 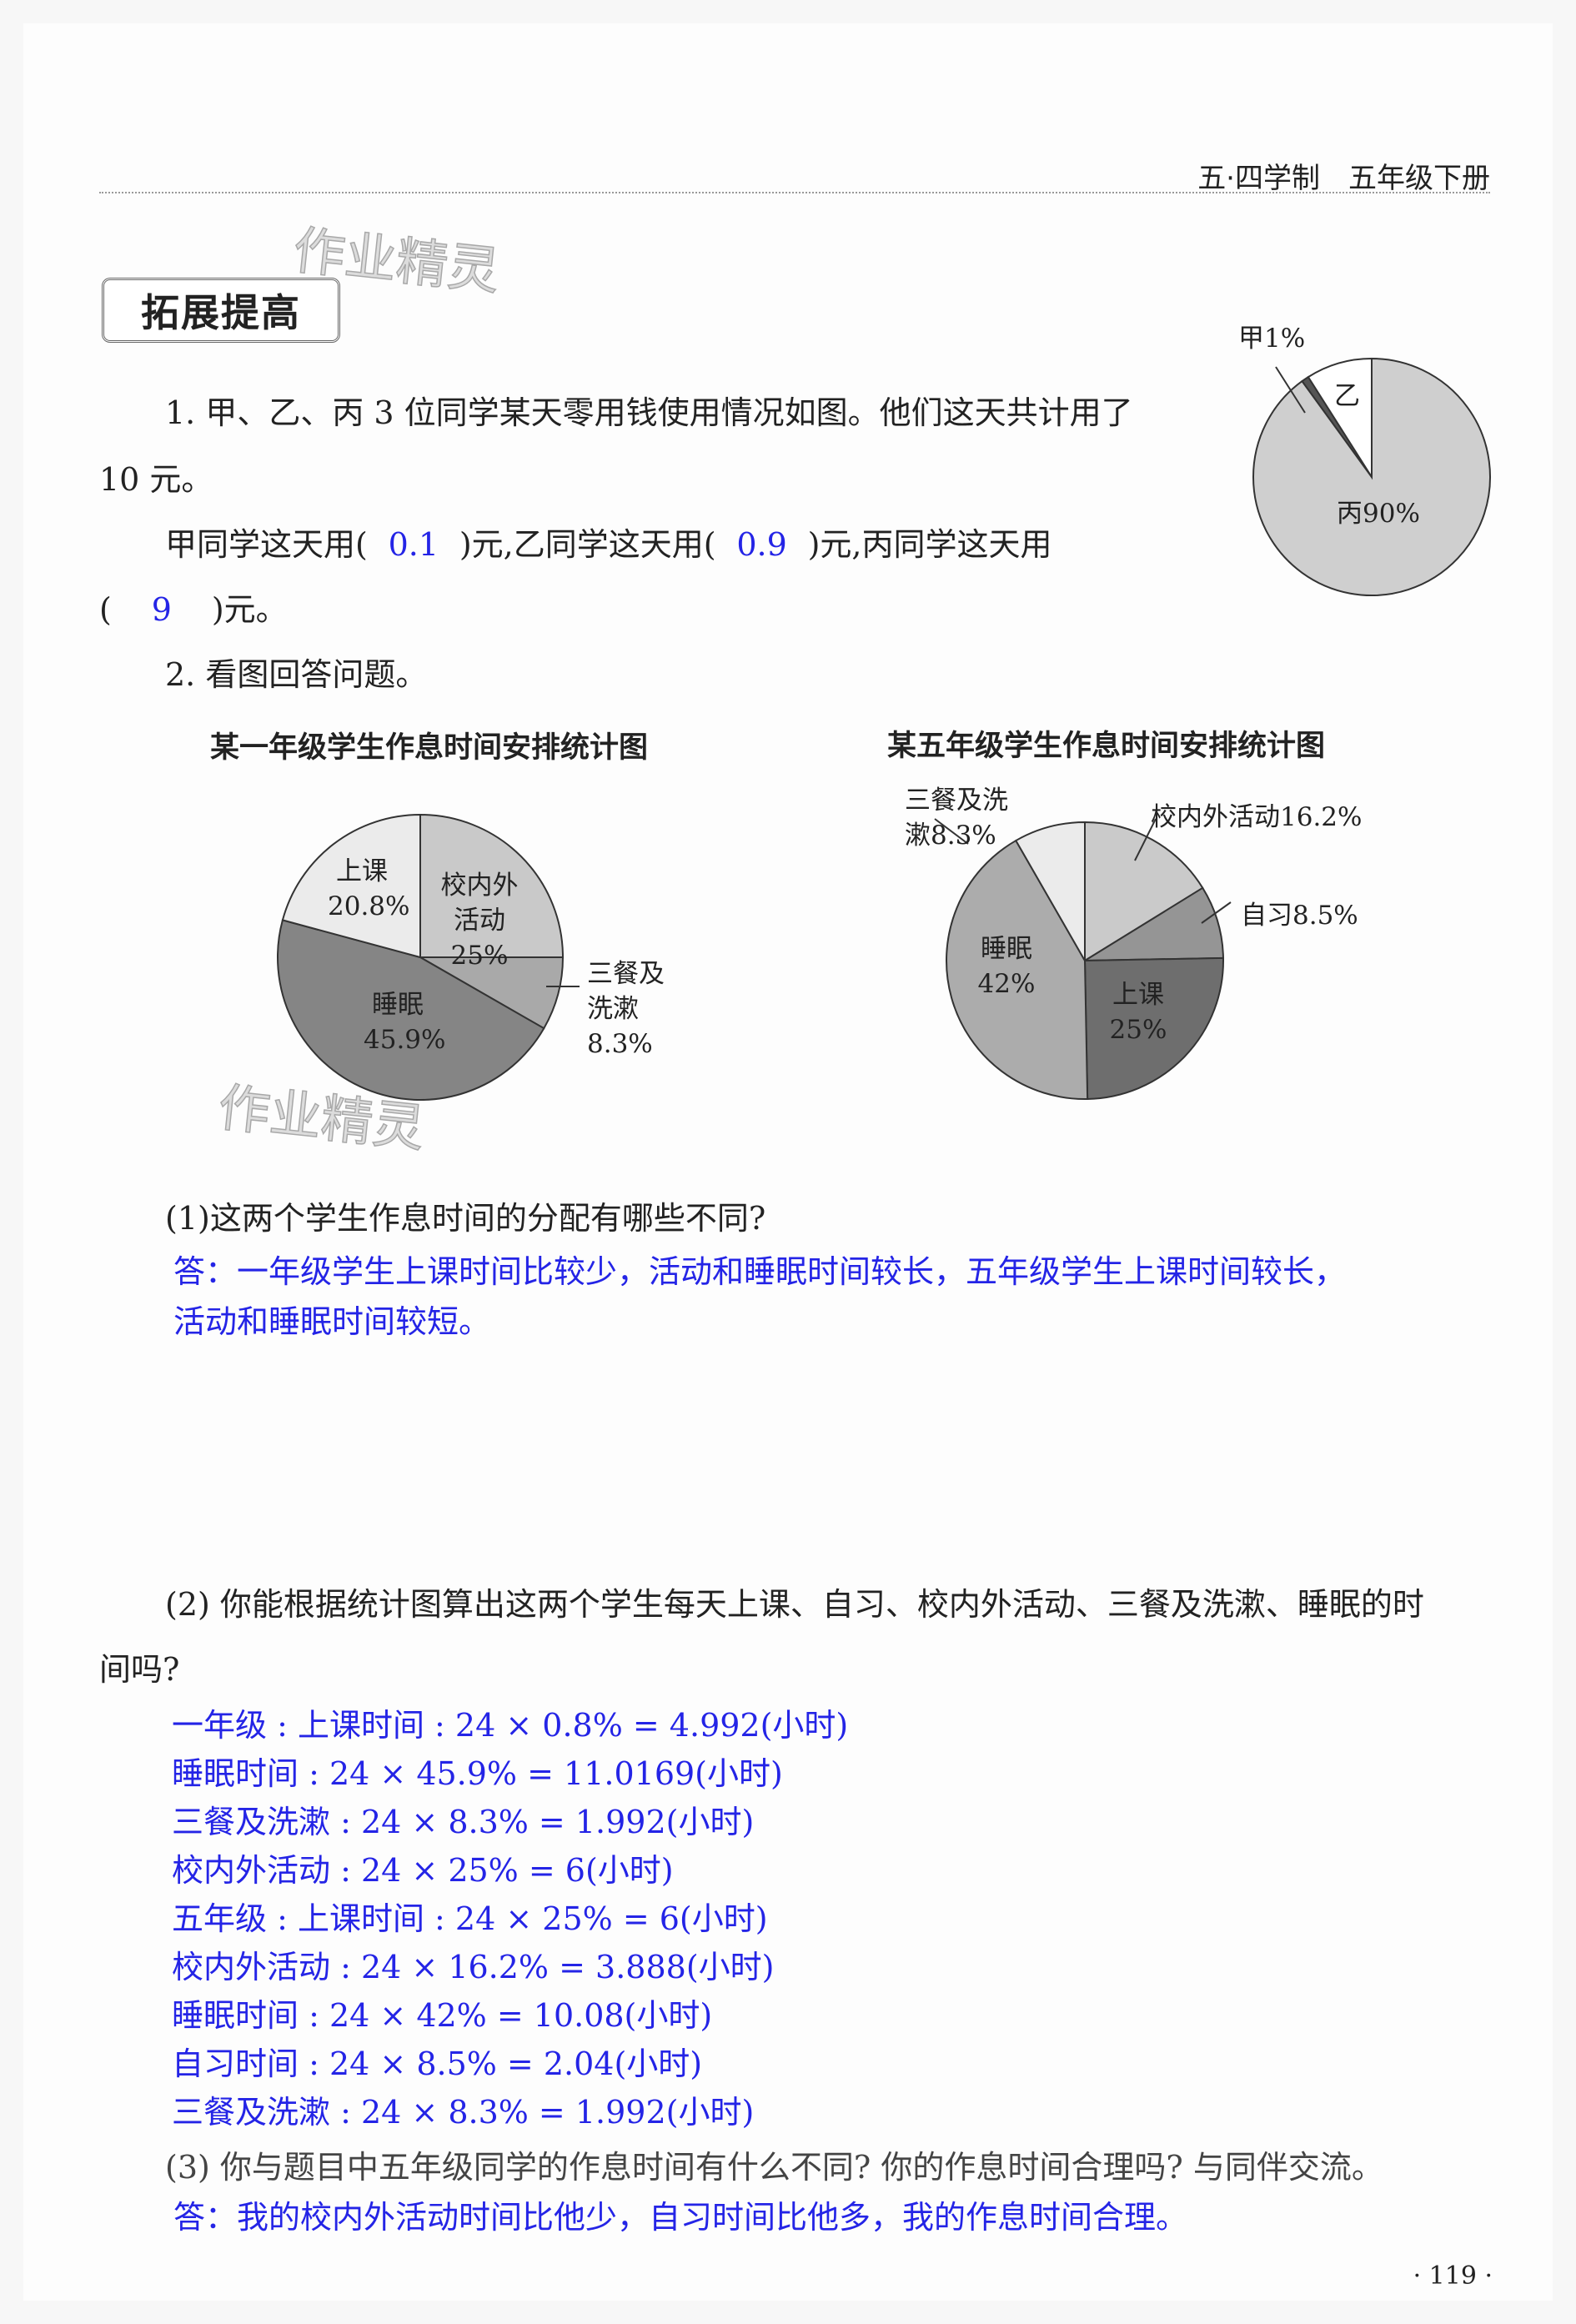 What do you see at coordinates (193, 609) in the screenshot?
I see `q1-line4: (9 )元。` at bounding box center [193, 609].